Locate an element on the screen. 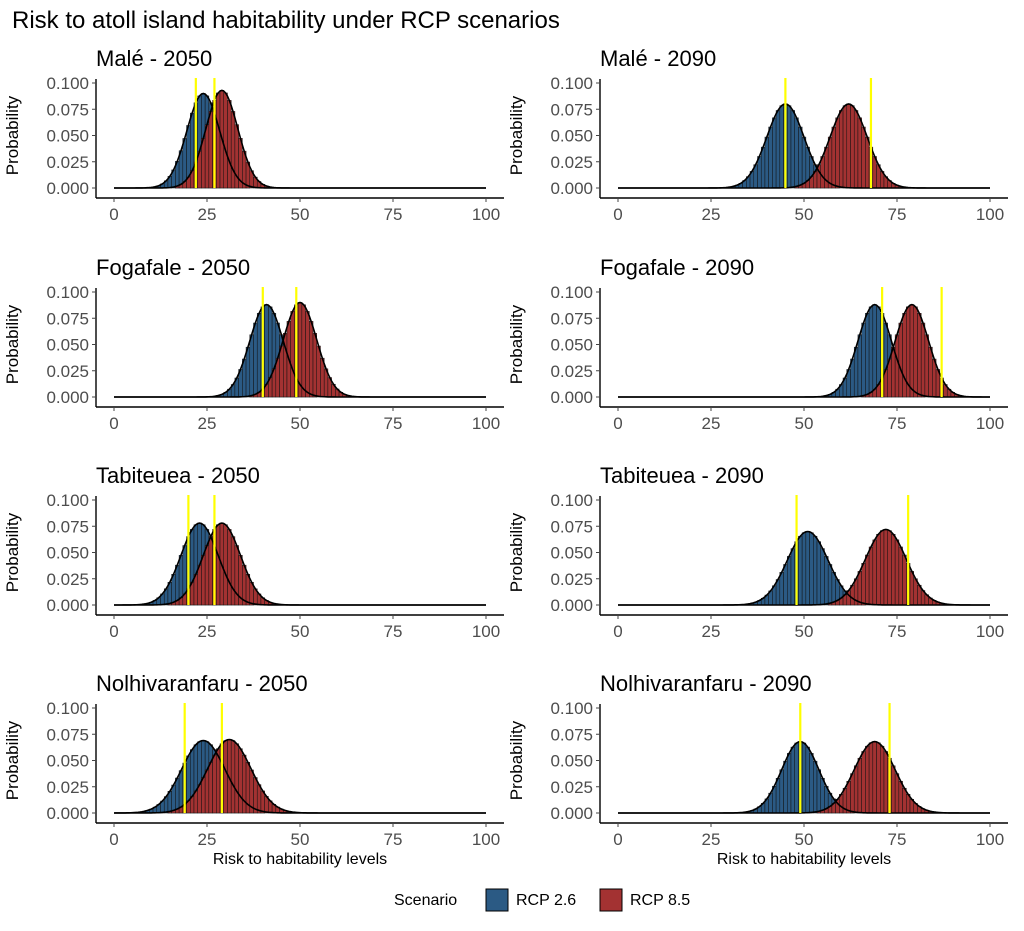 This screenshot has width=1024, height=931. legend-label-rcp26: RCP 2.6 is located at coordinates (546, 900).